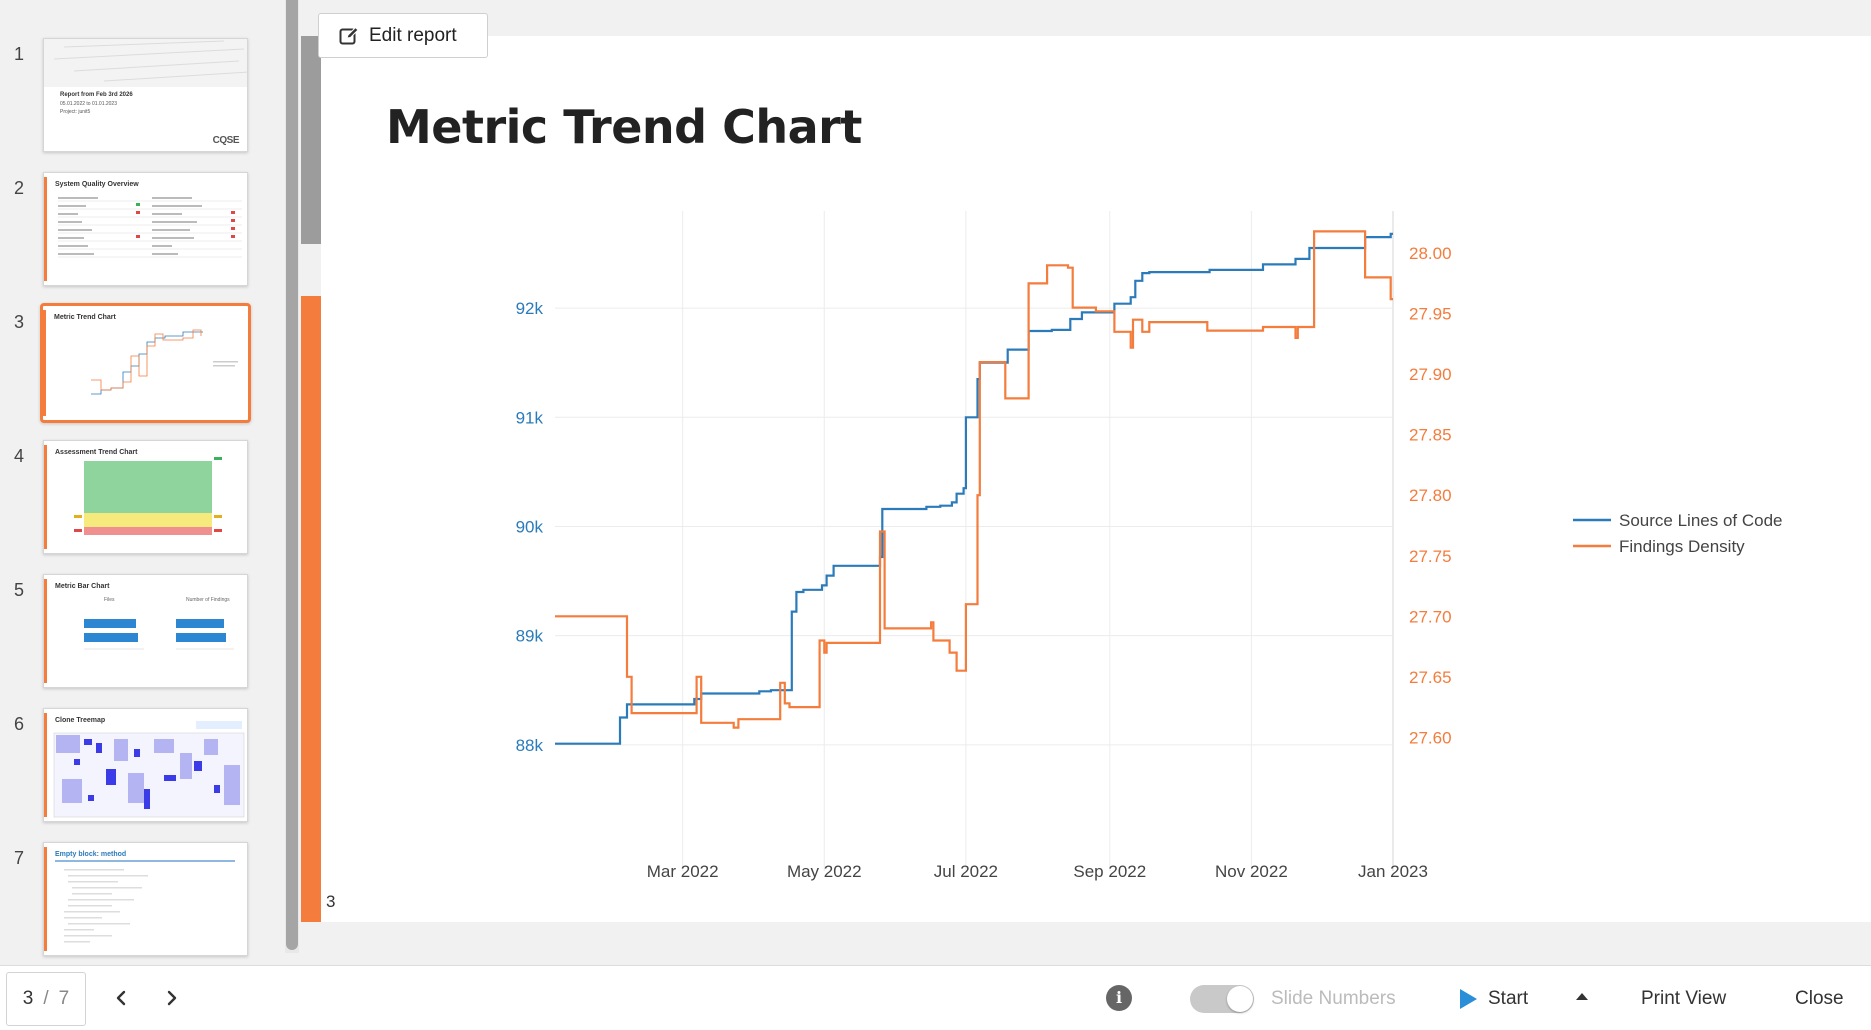 The width and height of the screenshot is (1871, 1030). Describe the element at coordinates (1819, 998) in the screenshot. I see `close-button: Close` at that location.